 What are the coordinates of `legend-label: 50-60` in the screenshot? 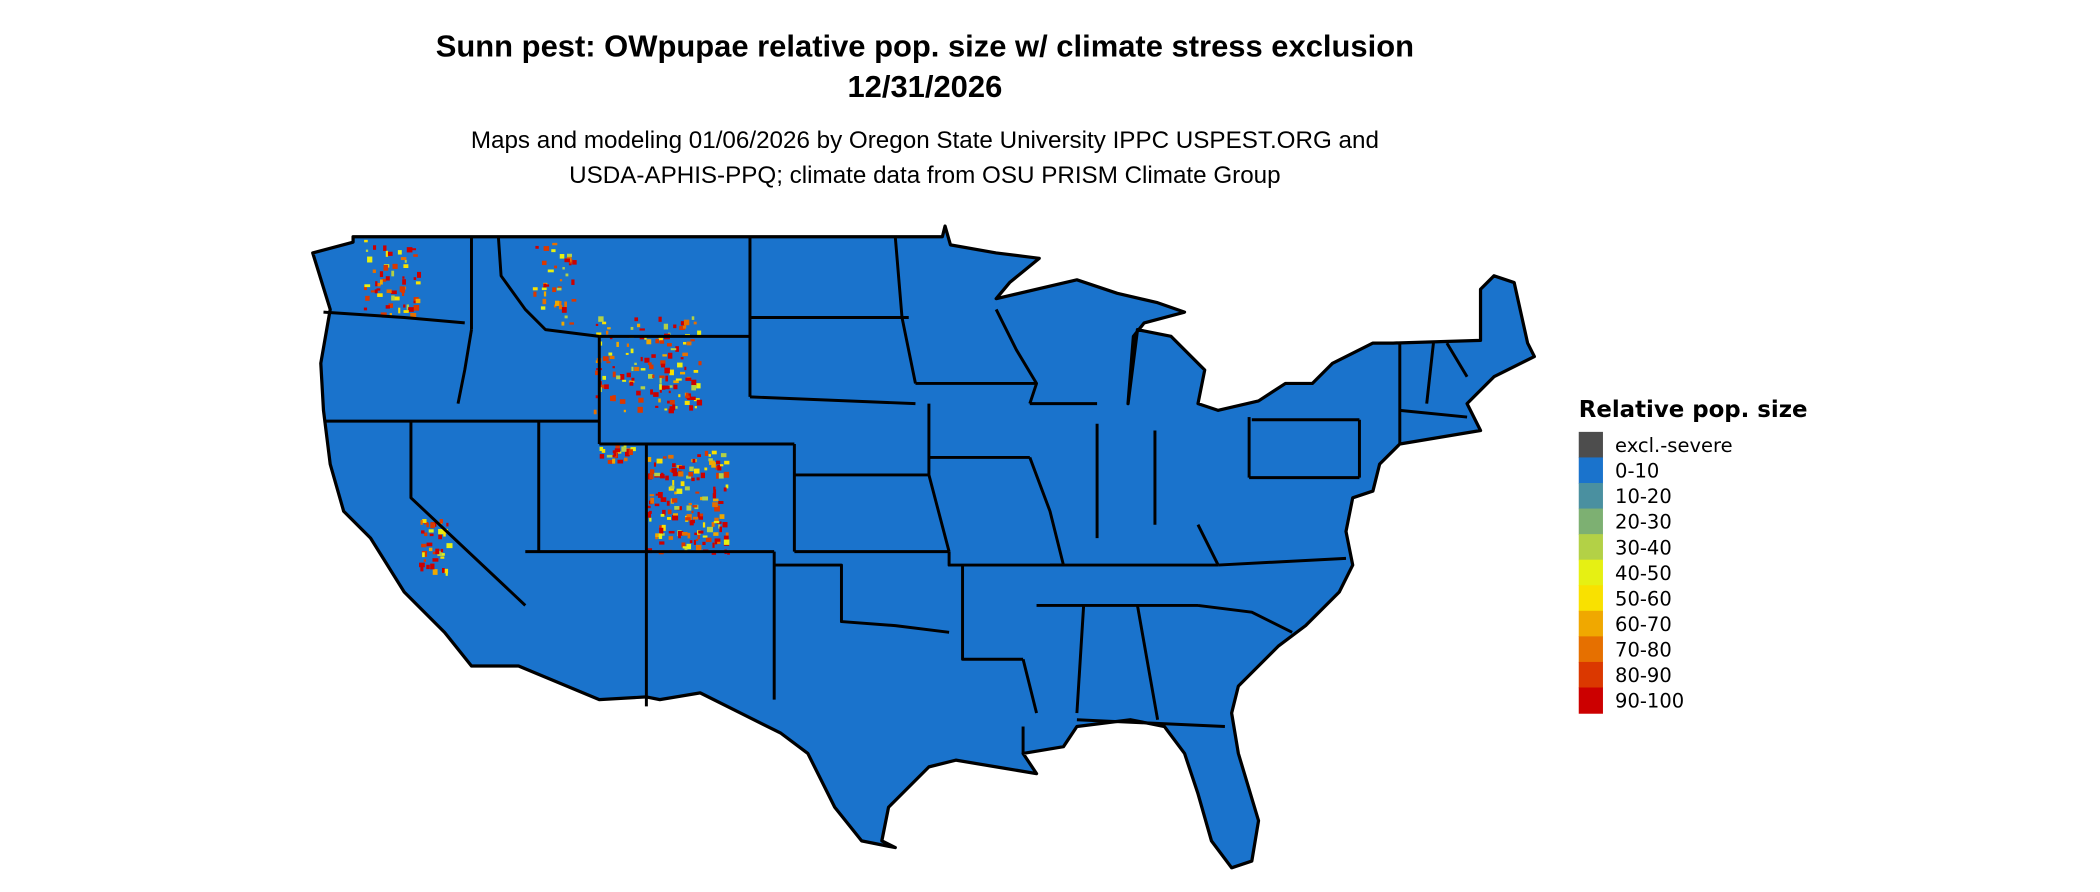 It's located at (1643, 598).